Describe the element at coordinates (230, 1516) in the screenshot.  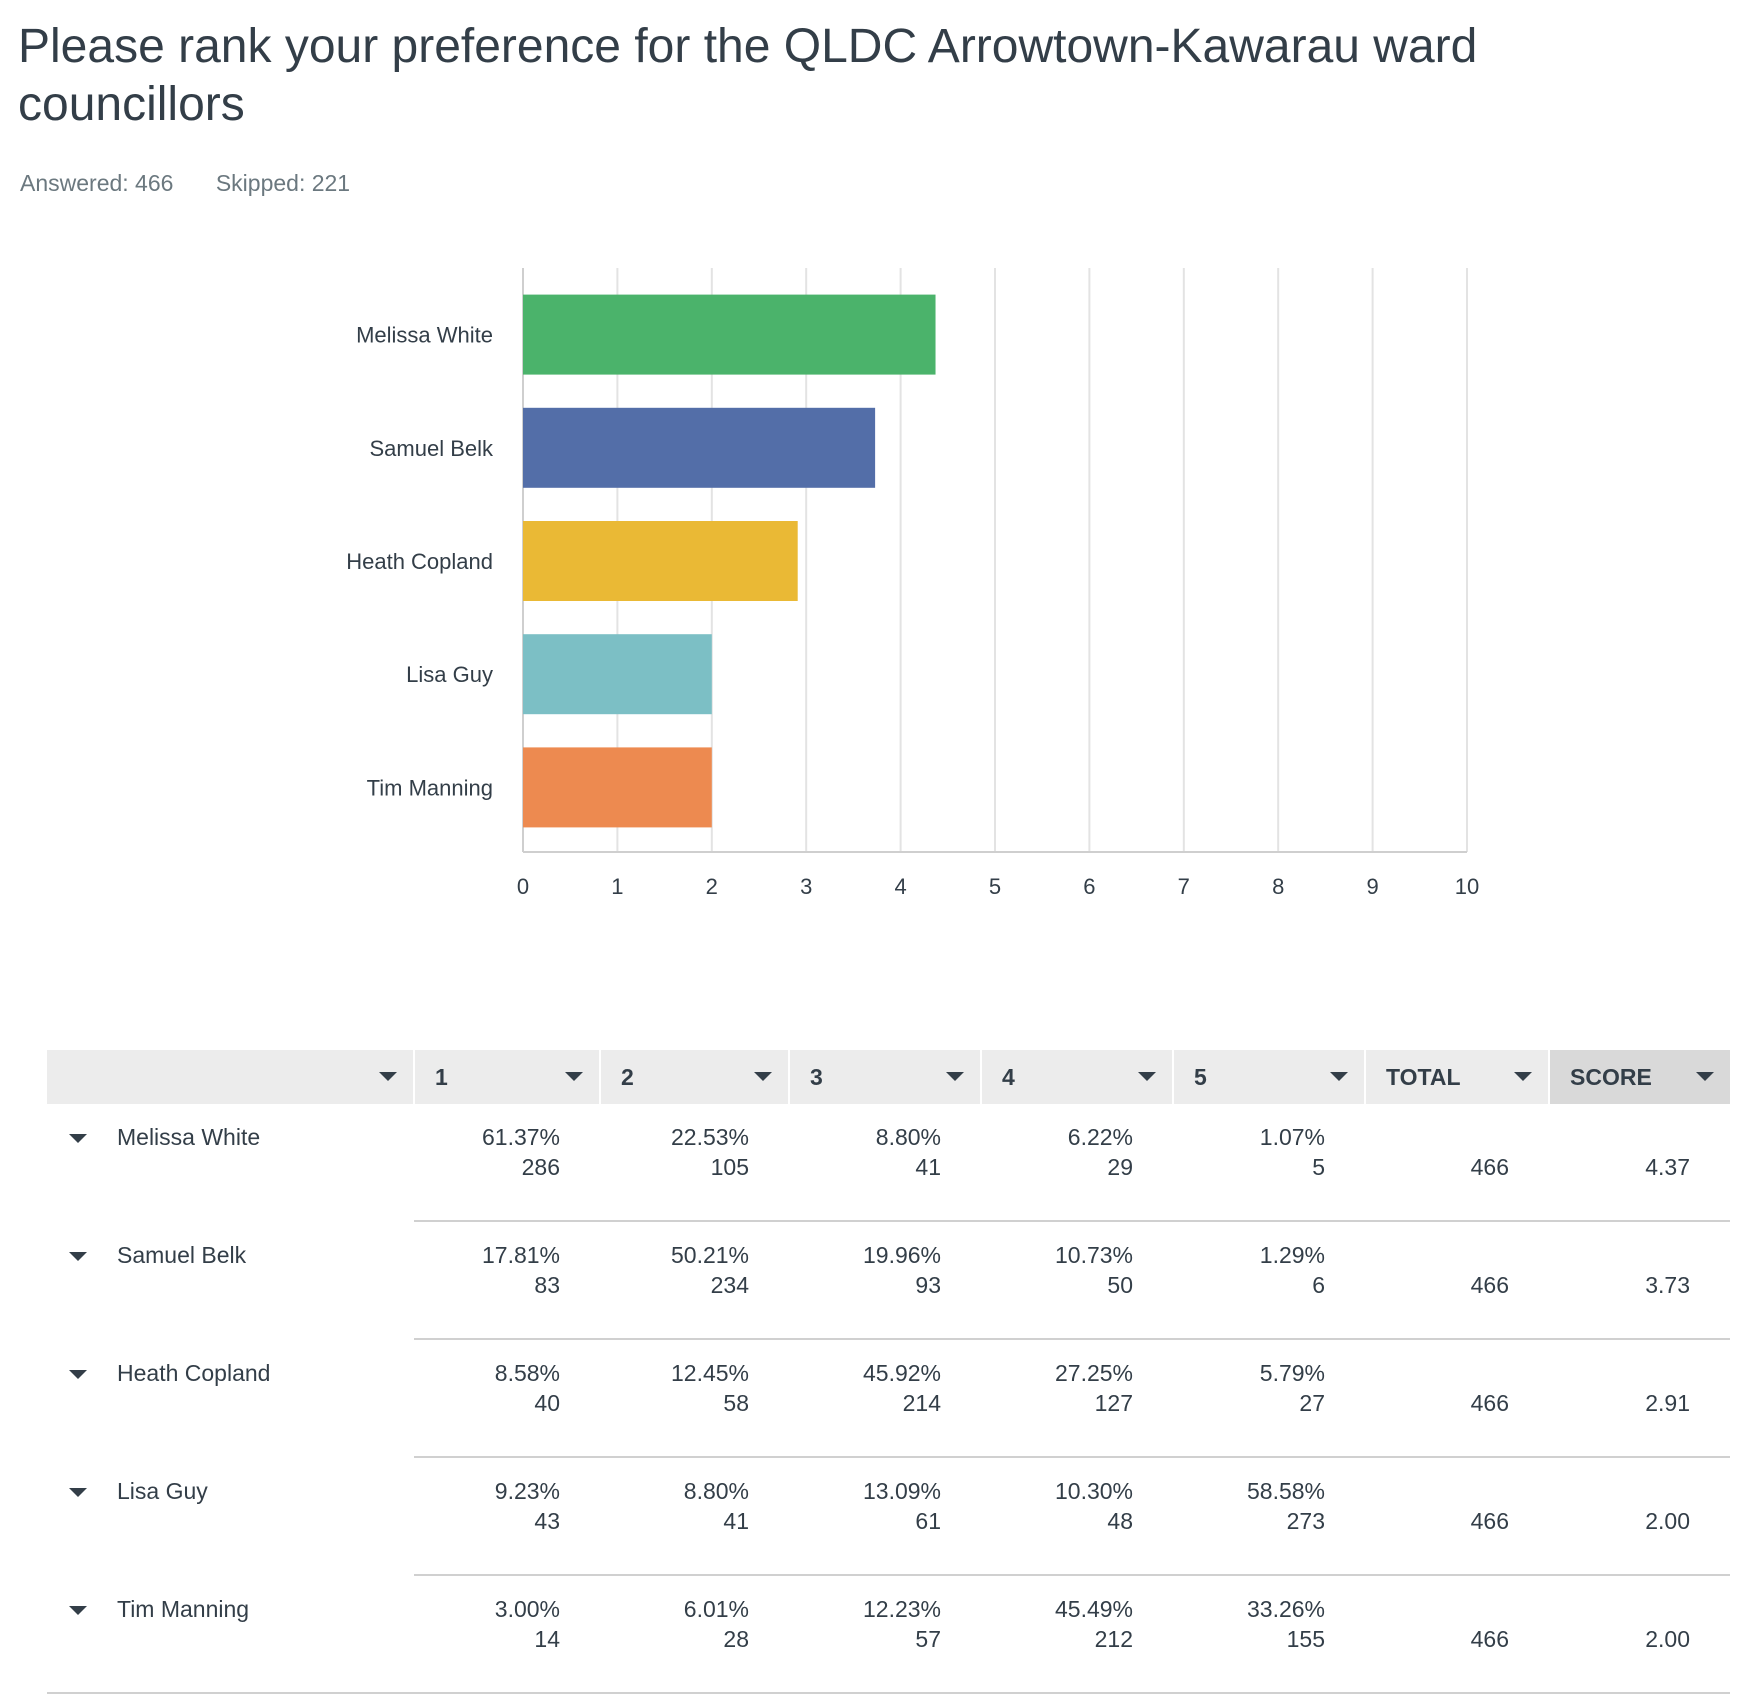
I see `row-name-cell: Lisa Guy` at that location.